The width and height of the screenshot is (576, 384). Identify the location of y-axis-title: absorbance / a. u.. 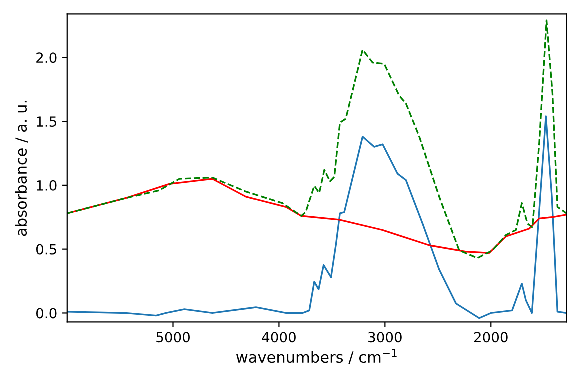
(21, 168).